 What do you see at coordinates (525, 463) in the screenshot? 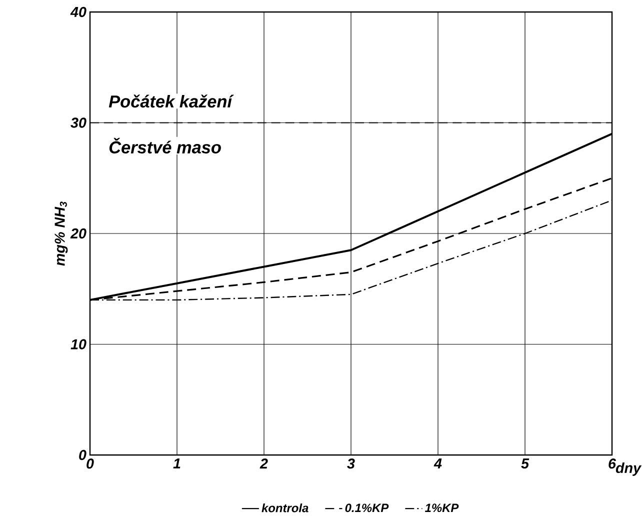
I see `x-tick-label: 5` at bounding box center [525, 463].